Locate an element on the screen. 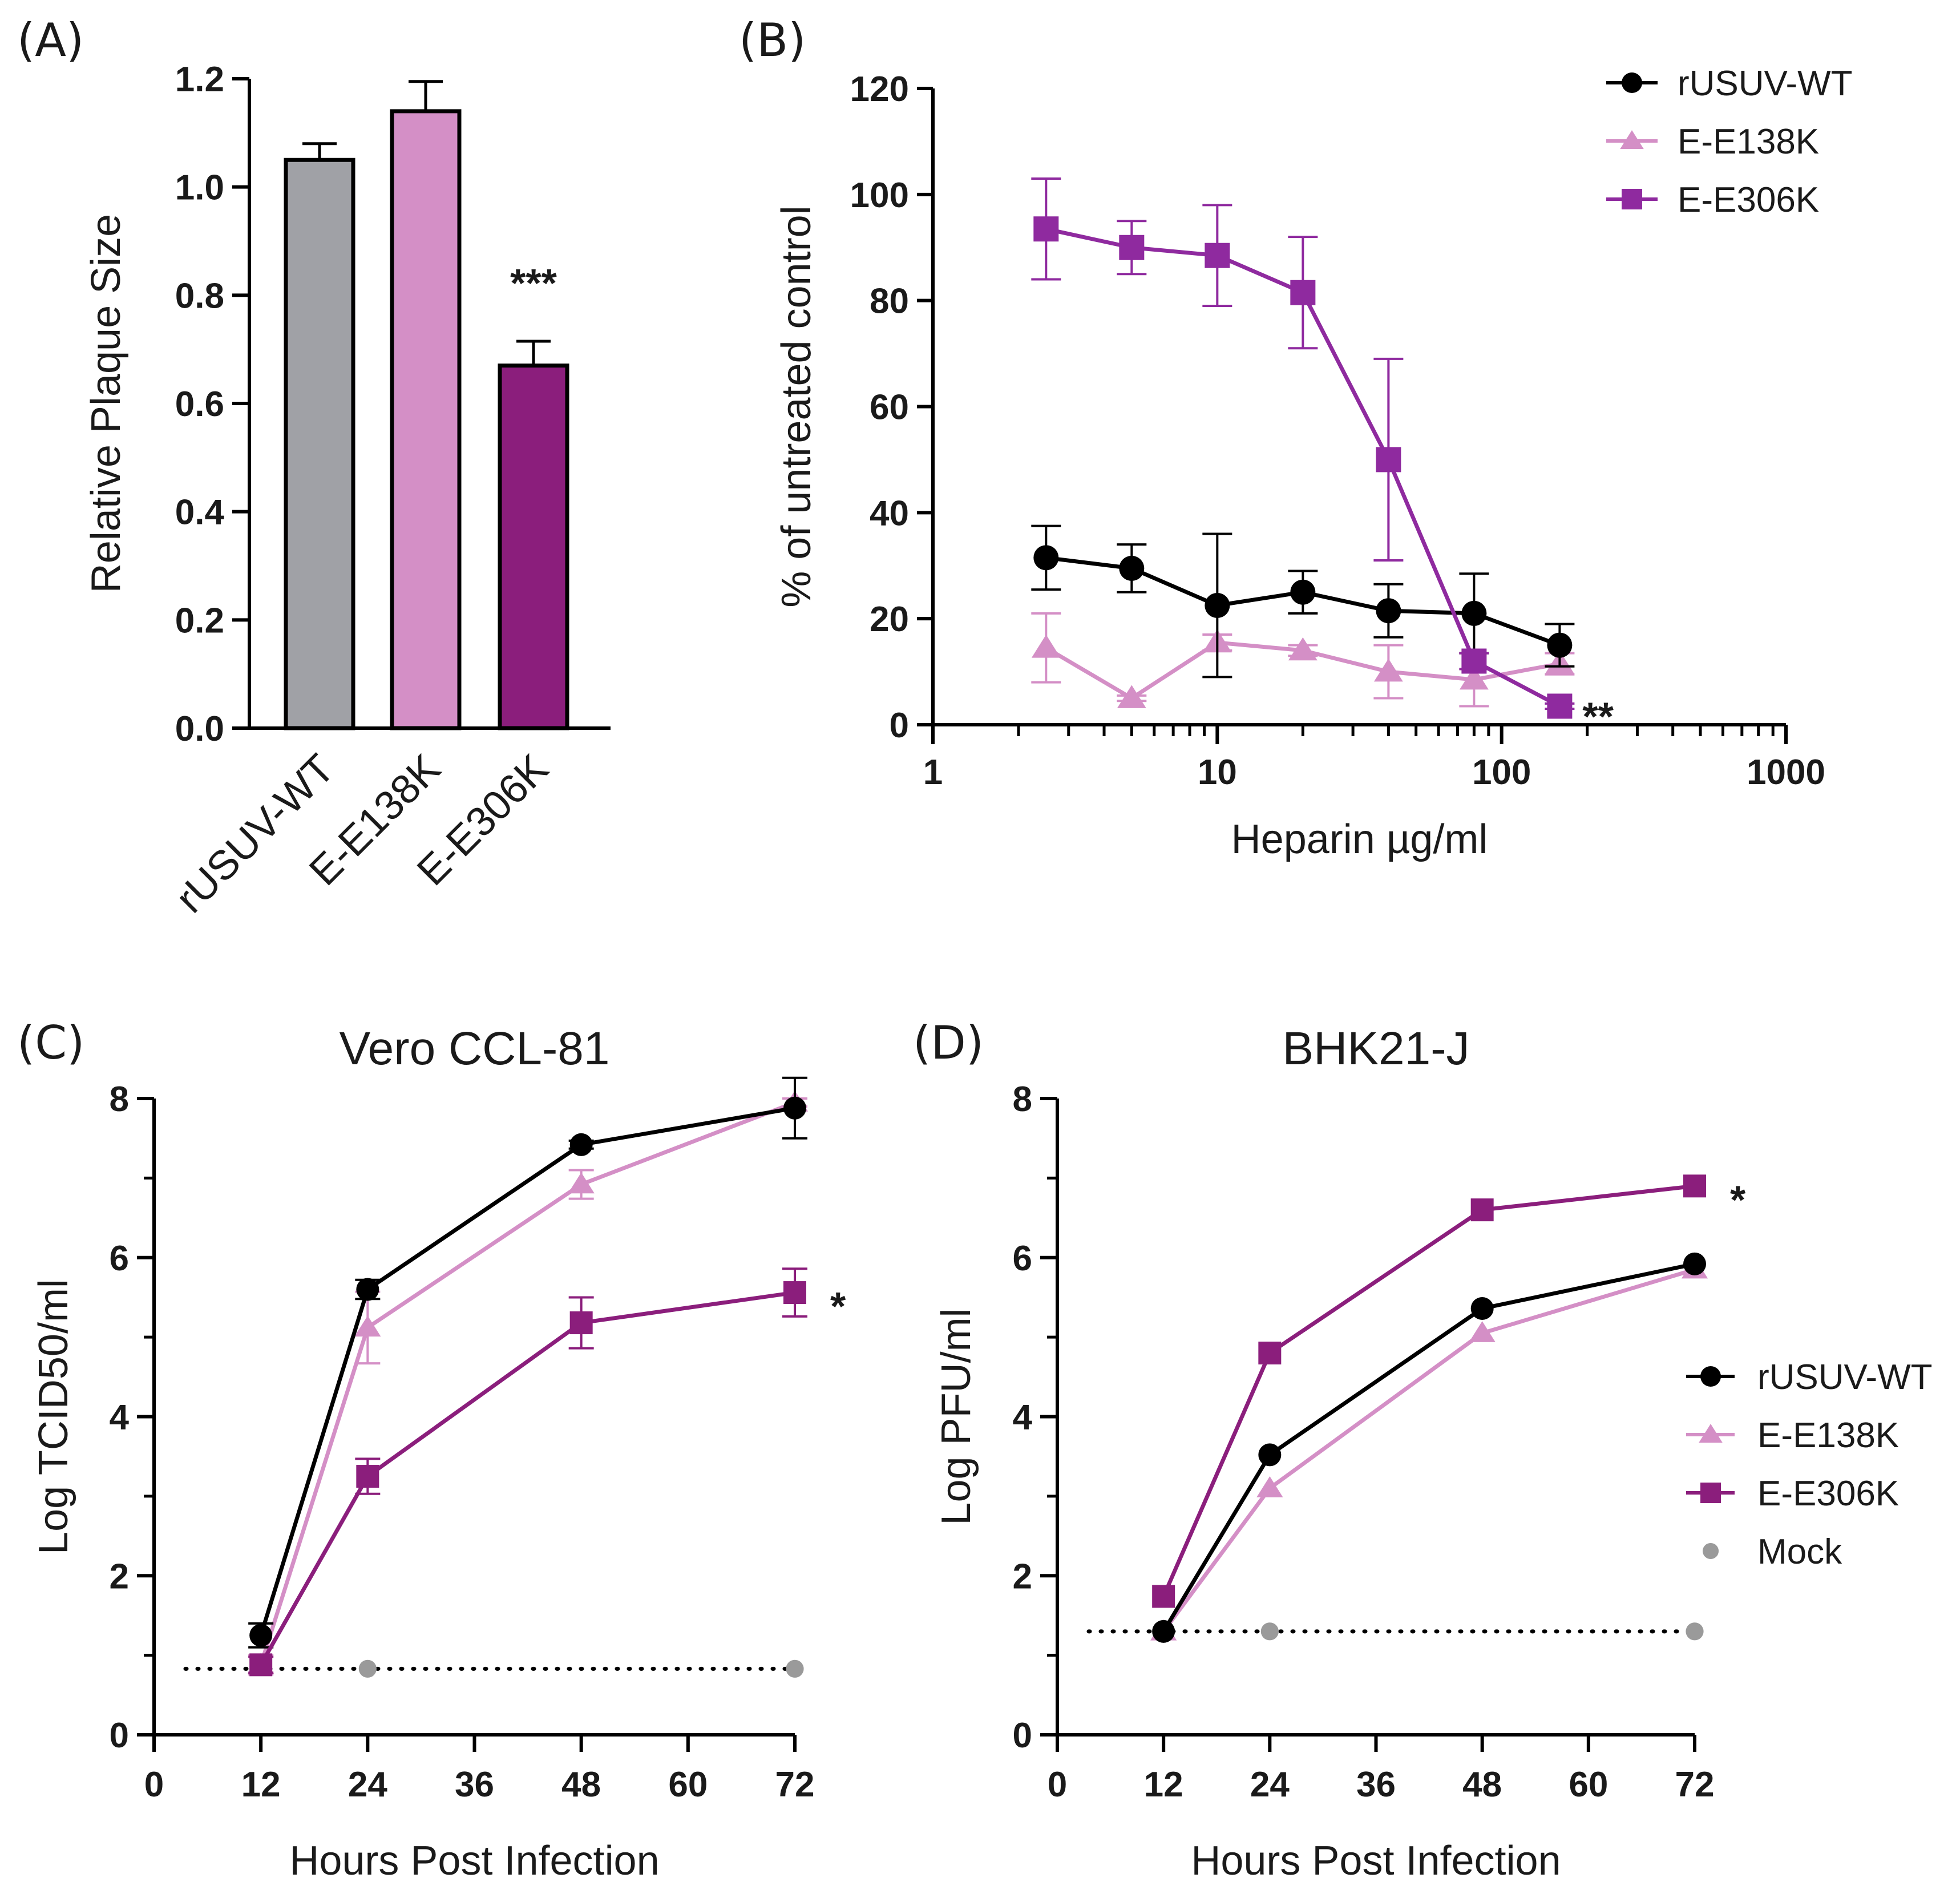  x-tick-label: 48 is located at coordinates (581, 1784).